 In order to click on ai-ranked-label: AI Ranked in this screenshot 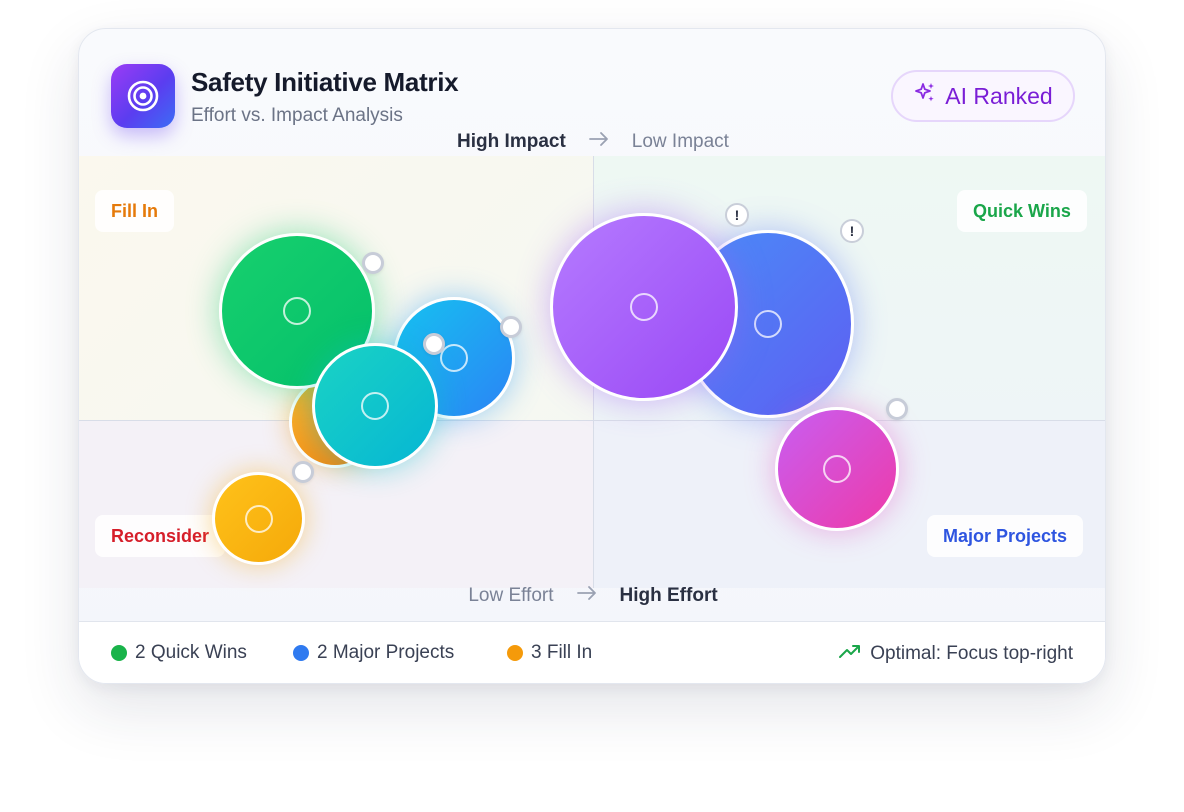, I will do `click(999, 95)`.